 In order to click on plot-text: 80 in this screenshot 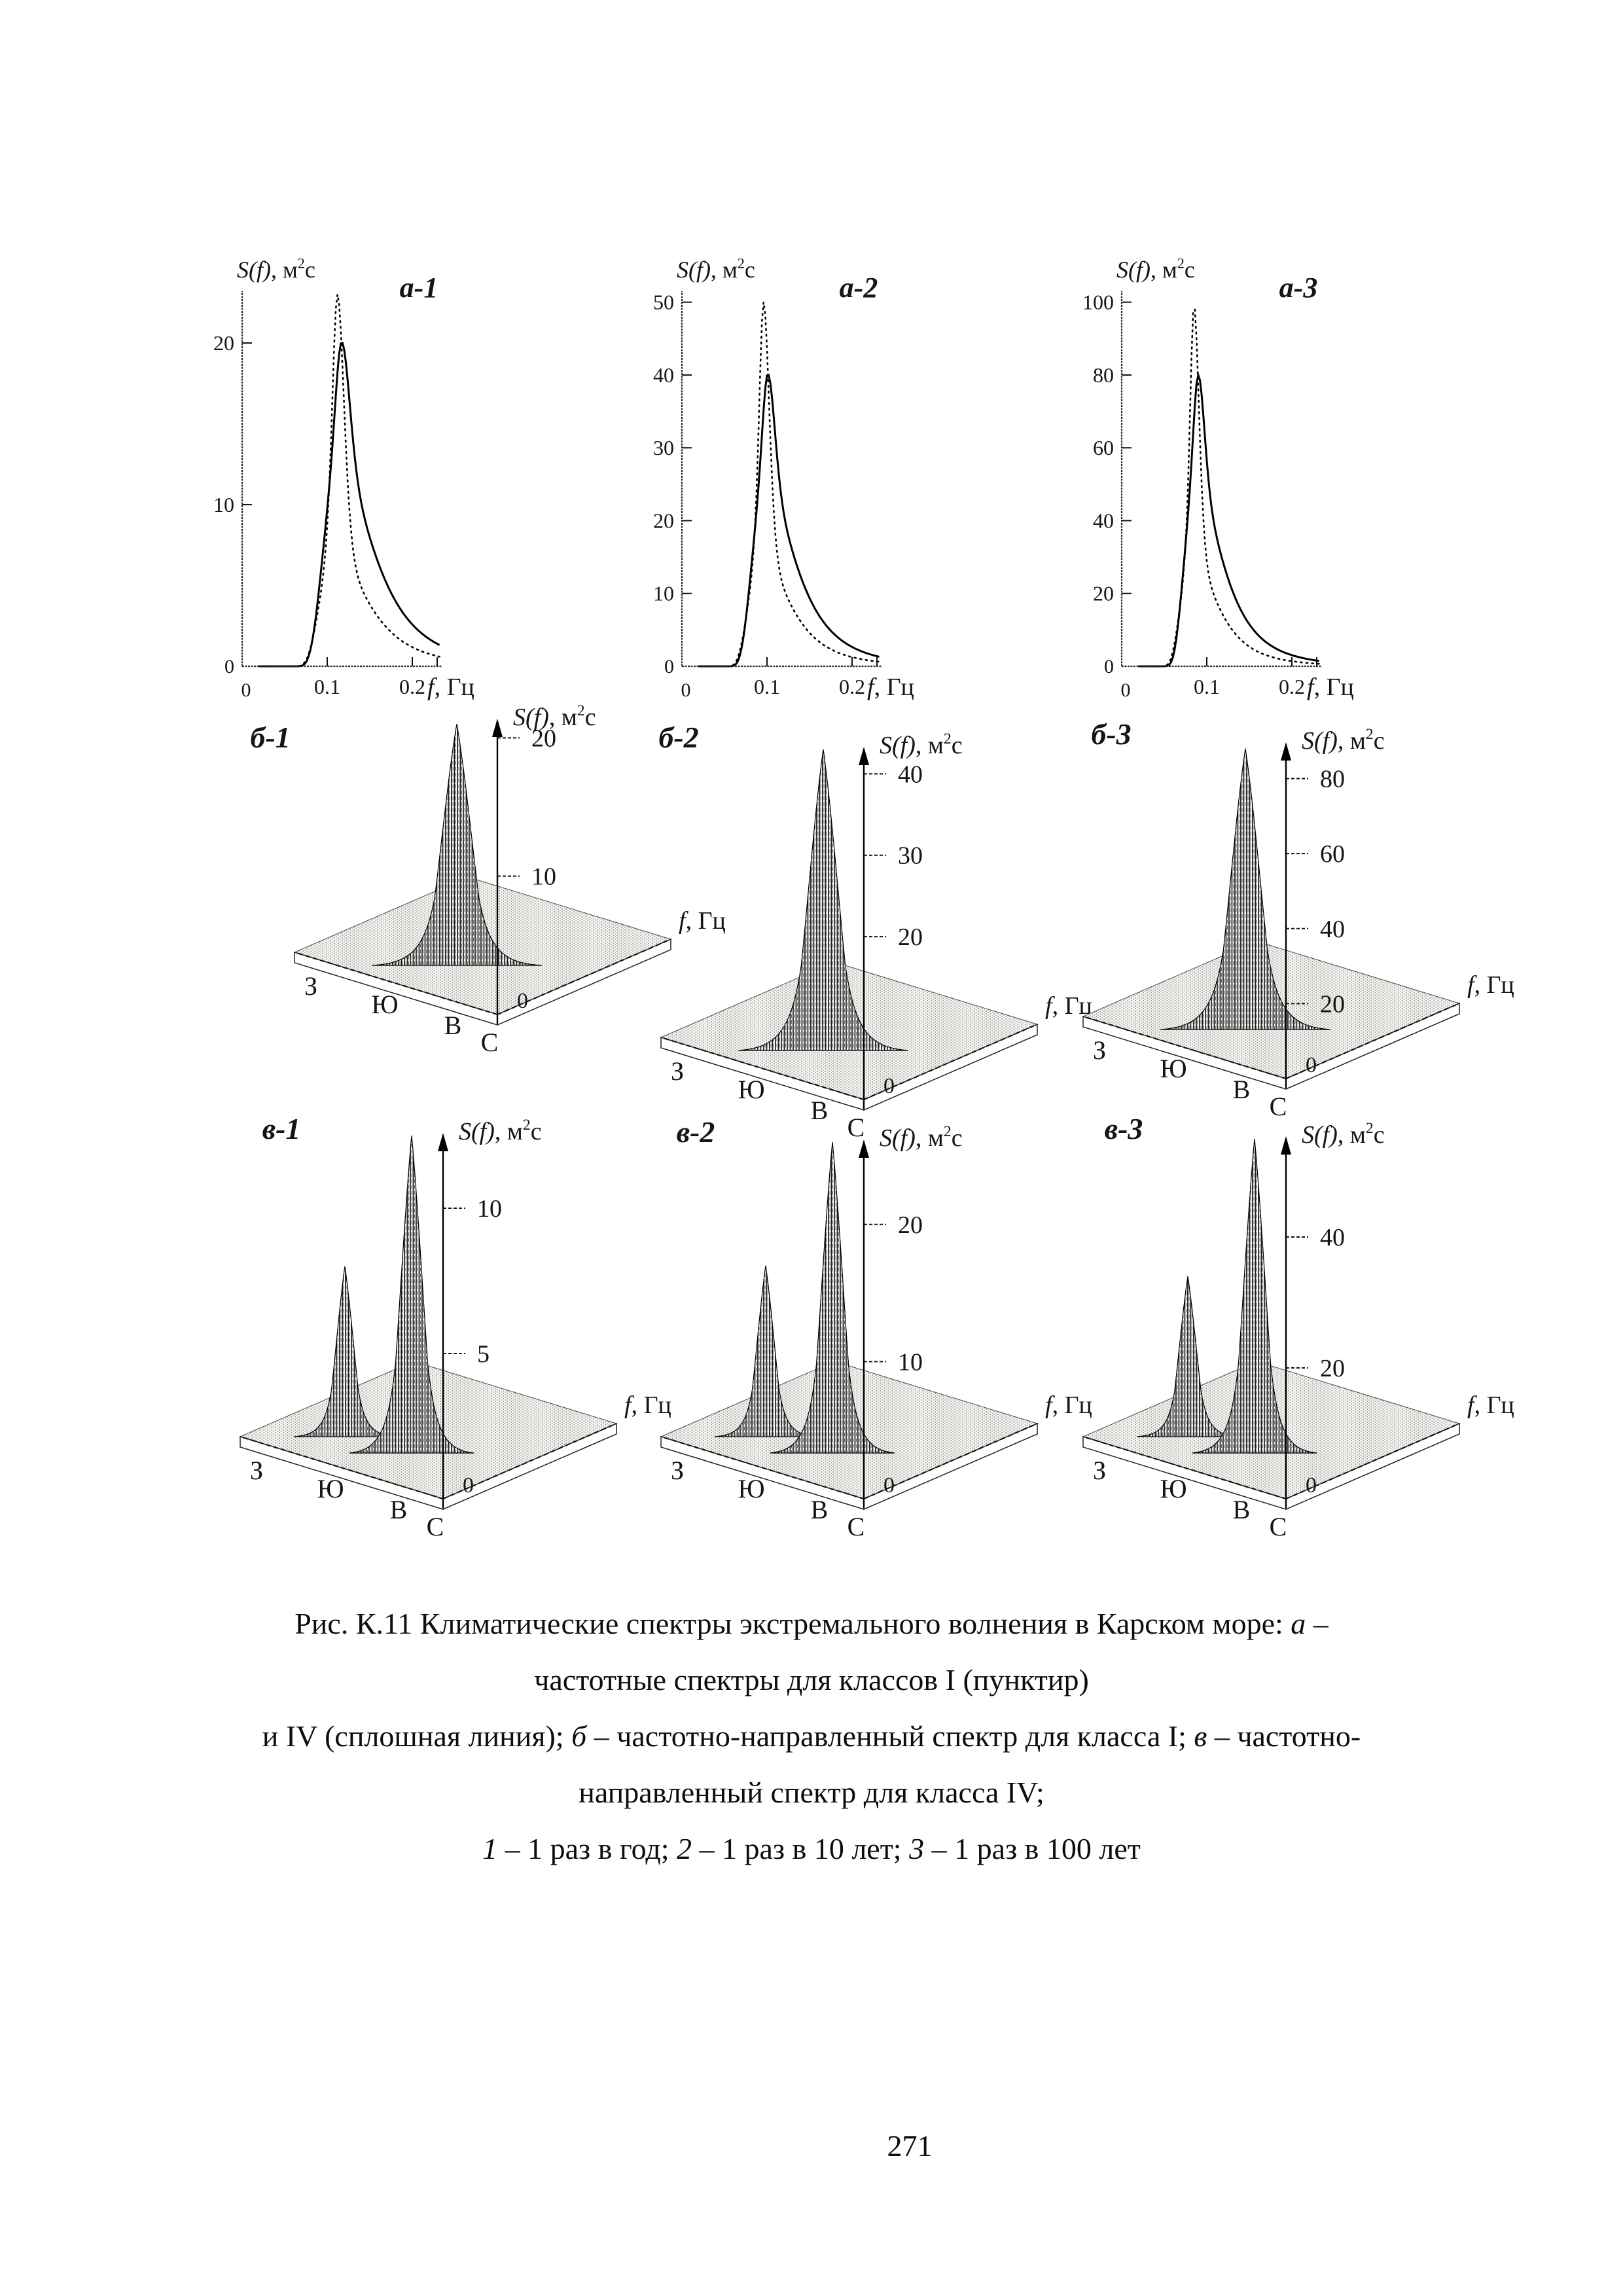, I will do `click(1103, 375)`.